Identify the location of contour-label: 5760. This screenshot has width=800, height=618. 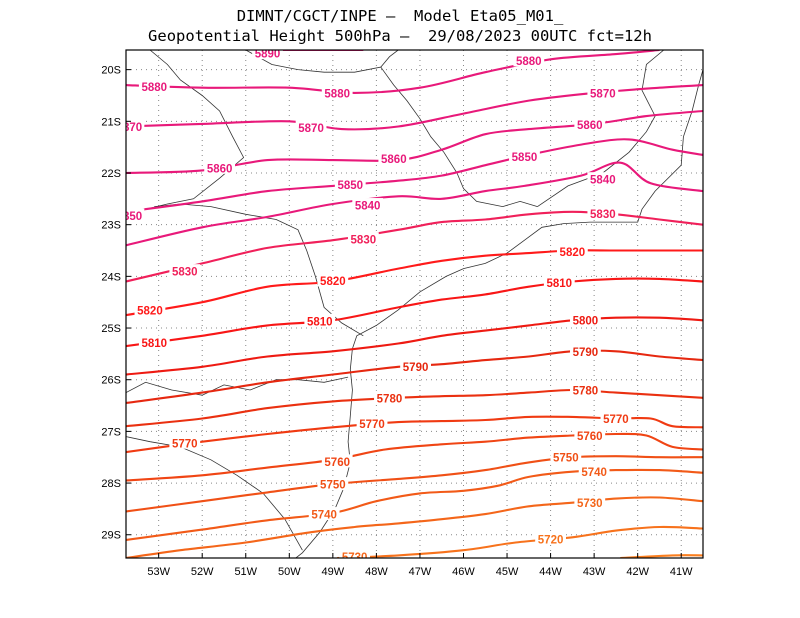
(337, 463).